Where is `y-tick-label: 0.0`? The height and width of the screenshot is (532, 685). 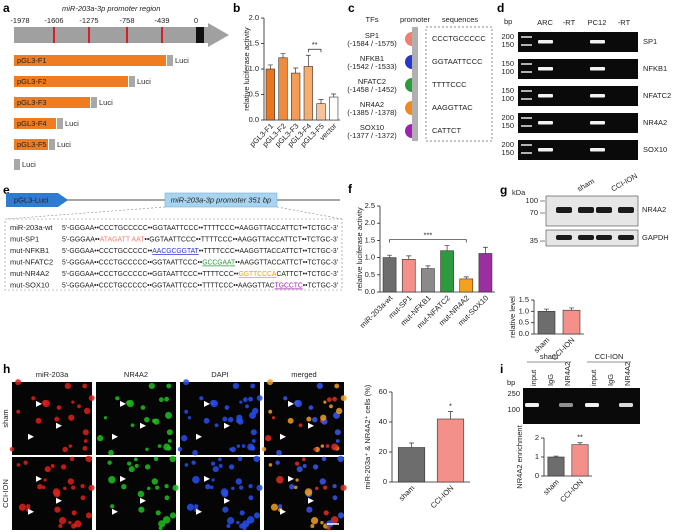 y-tick-label: 0.0 is located at coordinates (254, 119).